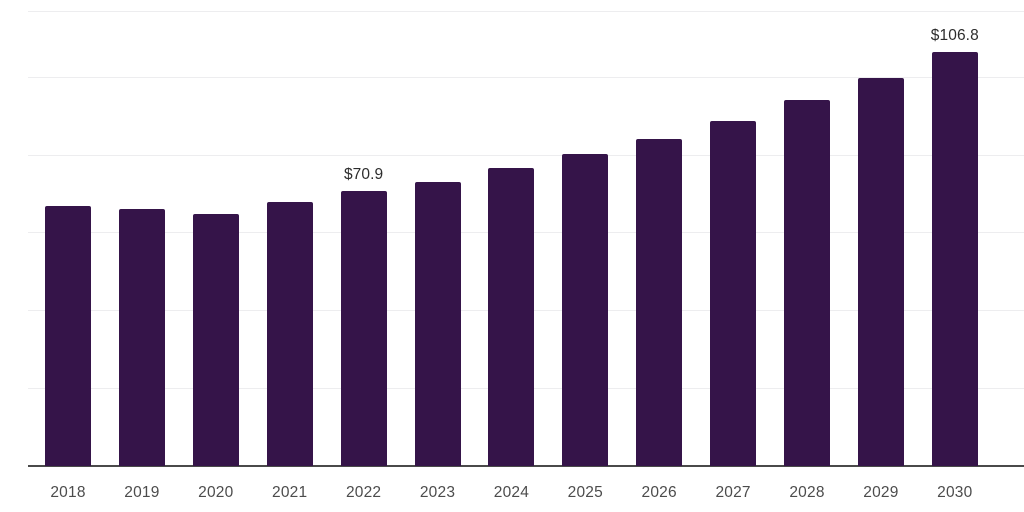 This screenshot has height=512, width=1024. I want to click on x-axis-tick-label: 2028, so click(807, 492).